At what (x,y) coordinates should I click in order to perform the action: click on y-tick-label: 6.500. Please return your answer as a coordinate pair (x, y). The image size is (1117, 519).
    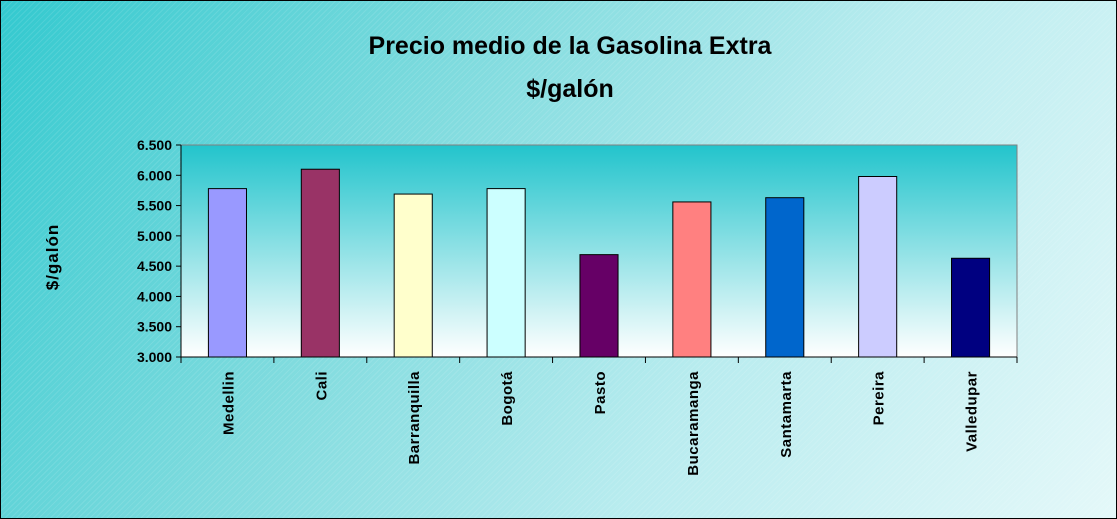
    Looking at the image, I should click on (154, 145).